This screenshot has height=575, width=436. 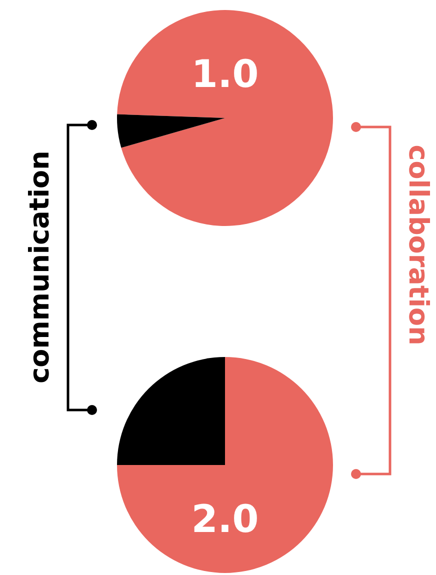 What do you see at coordinates (418, 245) in the screenshot?
I see `slice-label: collaboration` at bounding box center [418, 245].